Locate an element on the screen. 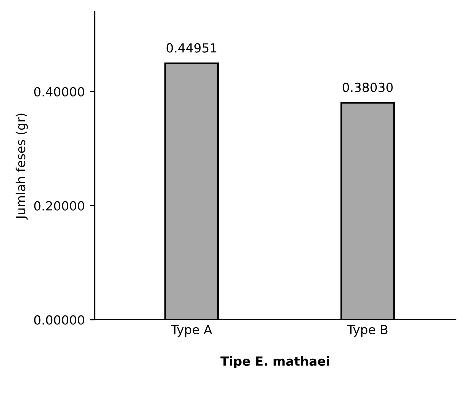 The image size is (475, 400). y-tick-label: 0.20000 is located at coordinates (59, 206).